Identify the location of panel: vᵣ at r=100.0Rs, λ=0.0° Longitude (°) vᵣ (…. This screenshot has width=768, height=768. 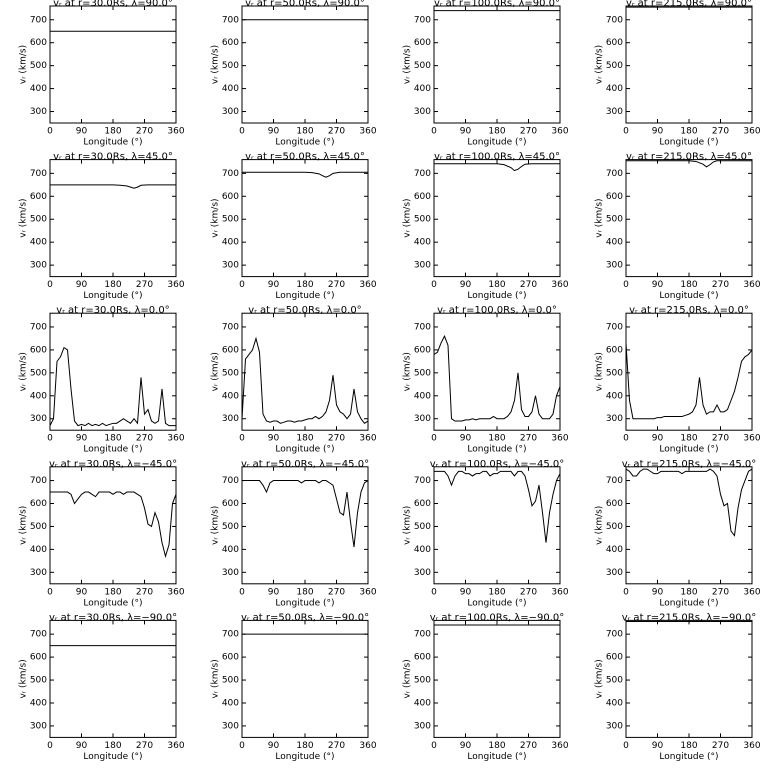
(486, 380).